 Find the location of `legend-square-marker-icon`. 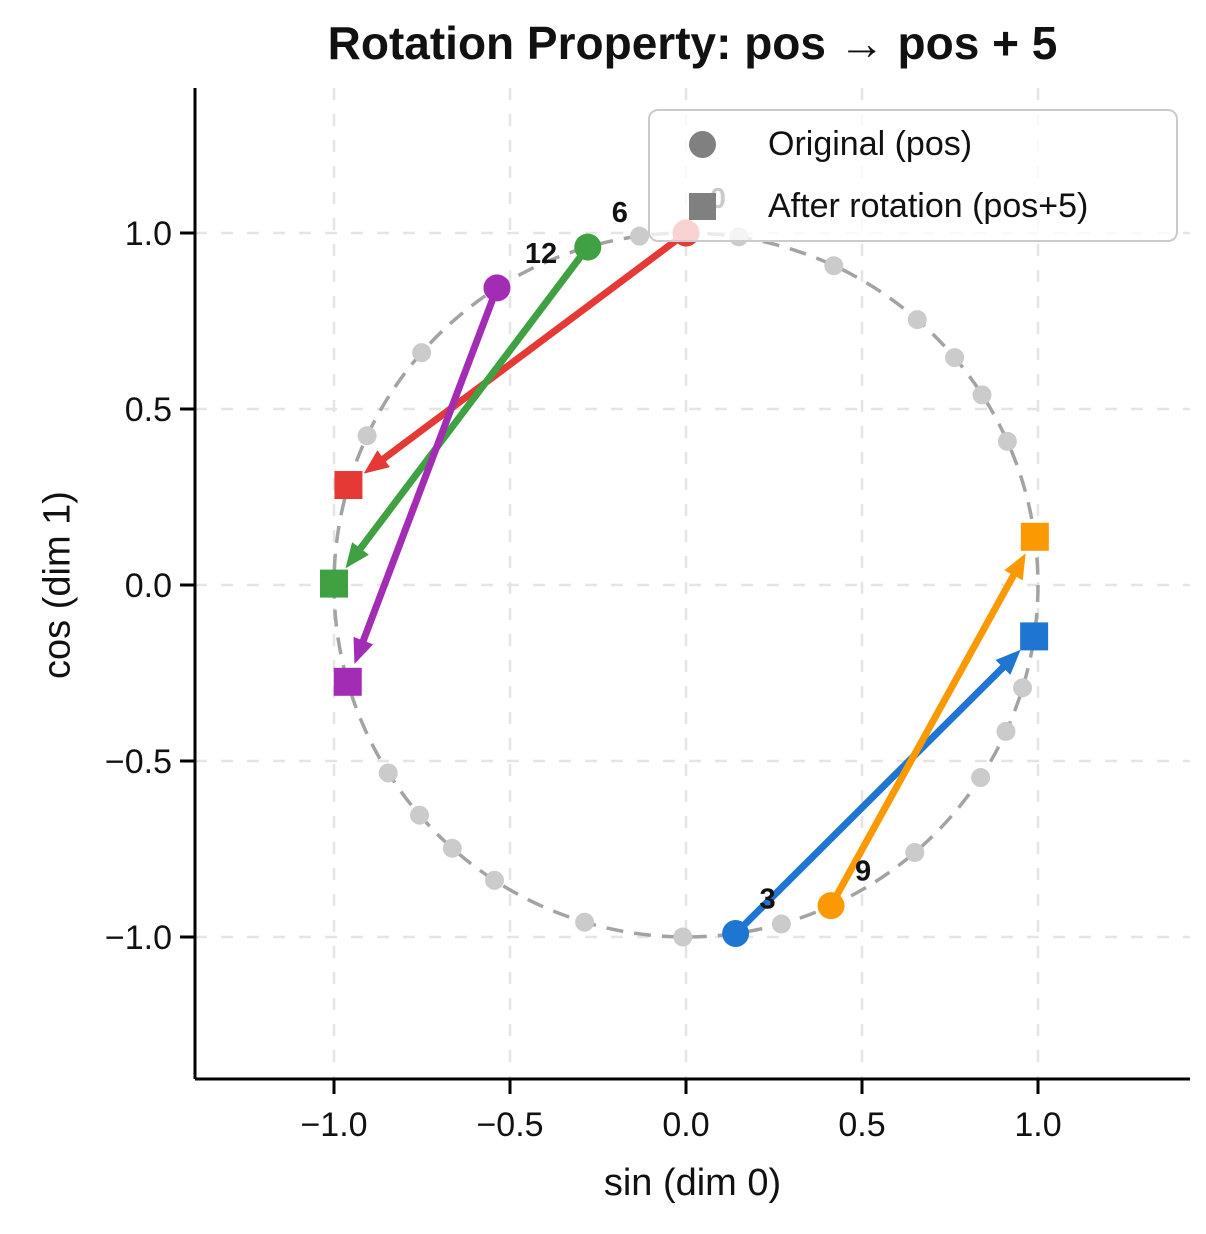

legend-square-marker-icon is located at coordinates (702, 206).